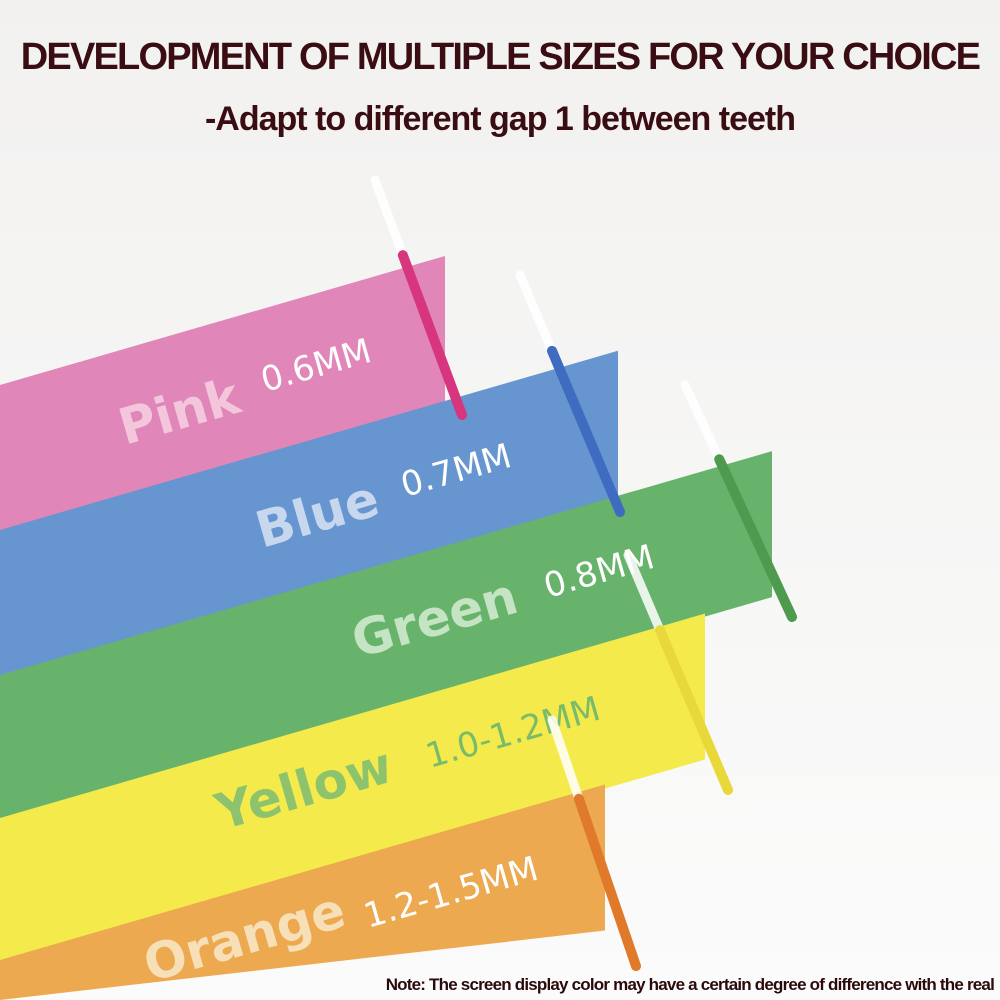  I want to click on interdental-brush-orange, so click(607, 882).